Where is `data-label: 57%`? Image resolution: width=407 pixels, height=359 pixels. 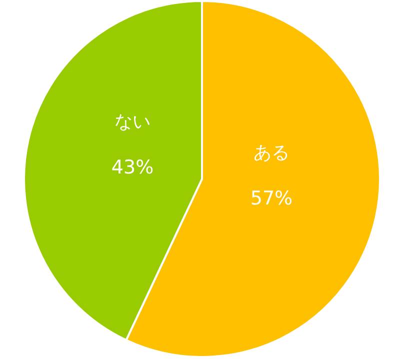
data-label: 57% is located at coordinates (271, 199).